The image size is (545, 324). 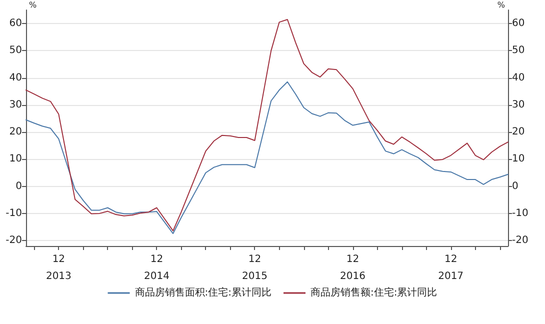 I want to click on y2-tick-label: 50, so click(x=518, y=50).